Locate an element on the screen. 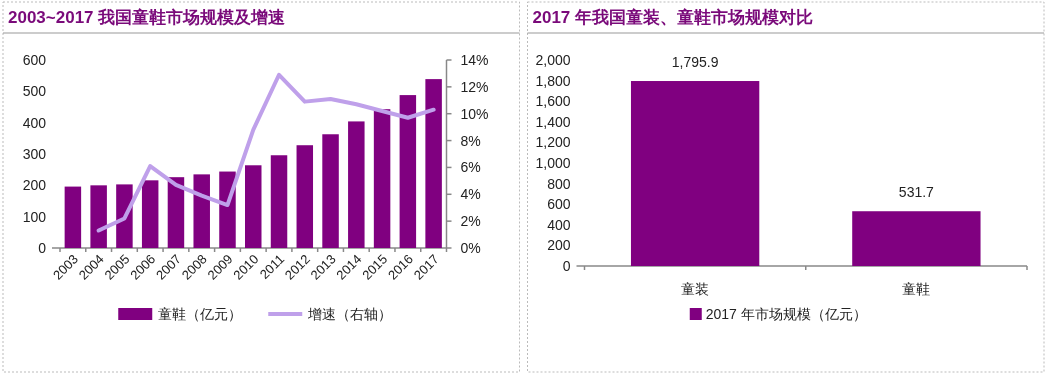 This screenshot has height=376, width=1049. legend-label: 增速（右轴） is located at coordinates (350, 314).